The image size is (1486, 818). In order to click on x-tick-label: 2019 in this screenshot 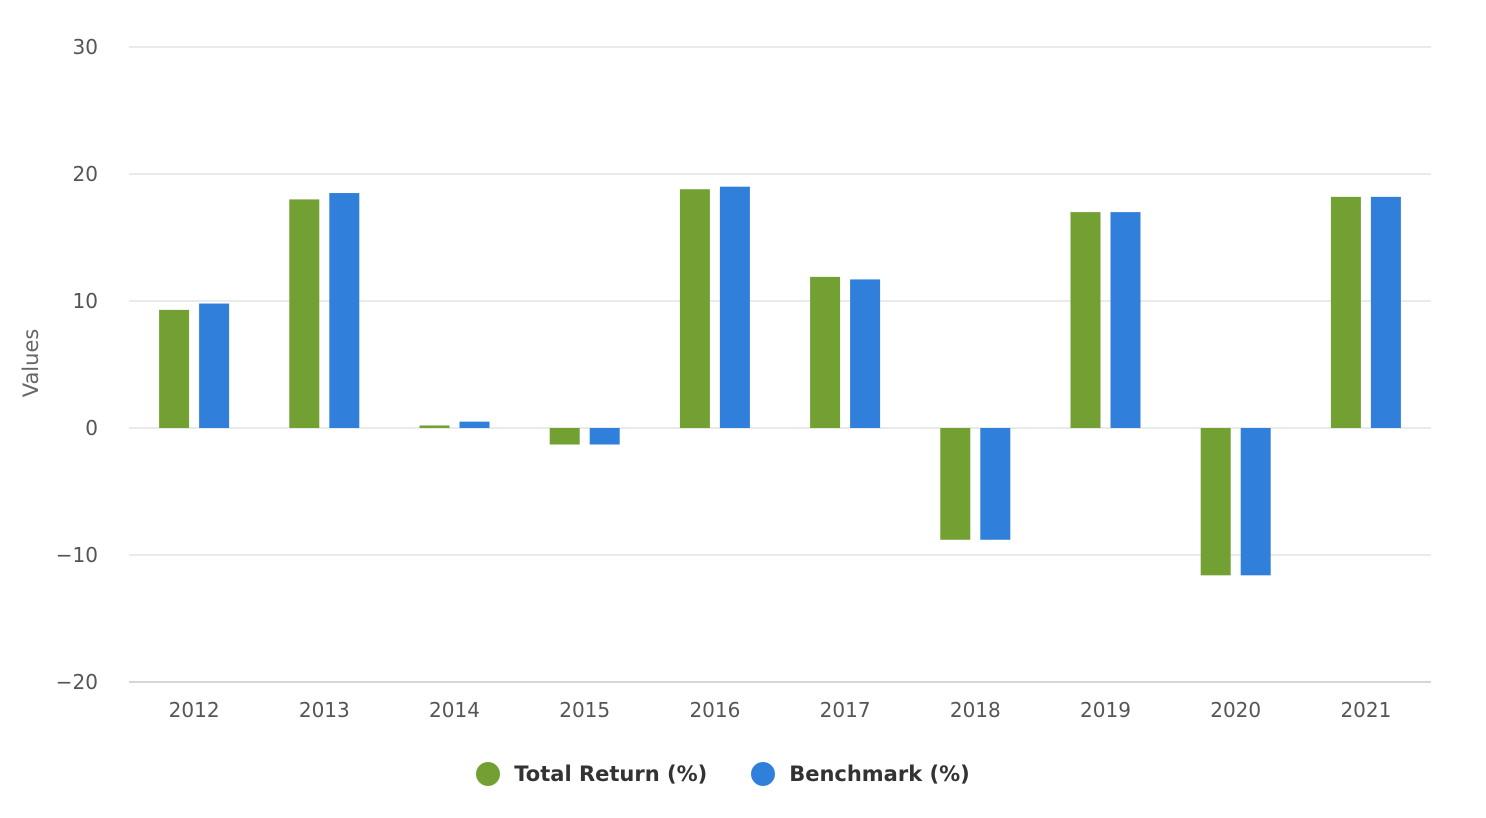, I will do `click(1105, 710)`.